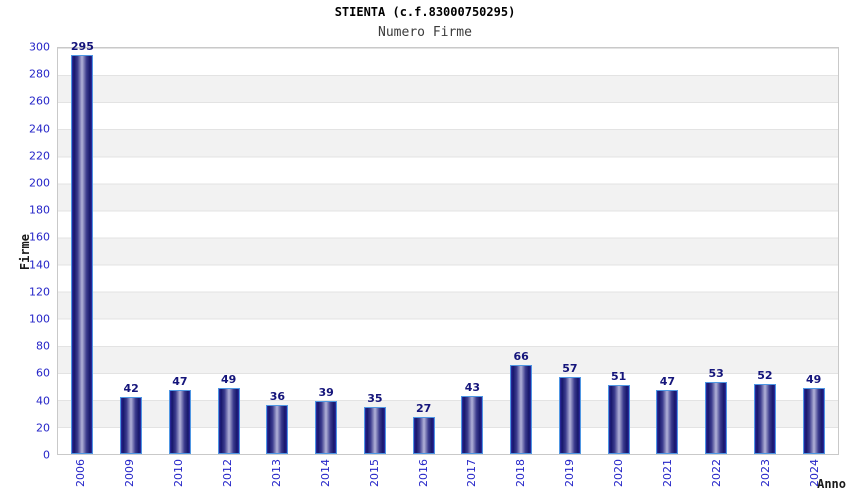 Image resolution: width=850 pixels, height=500 pixels. Describe the element at coordinates (618, 376) in the screenshot. I see `bar-value-label: 51` at that location.